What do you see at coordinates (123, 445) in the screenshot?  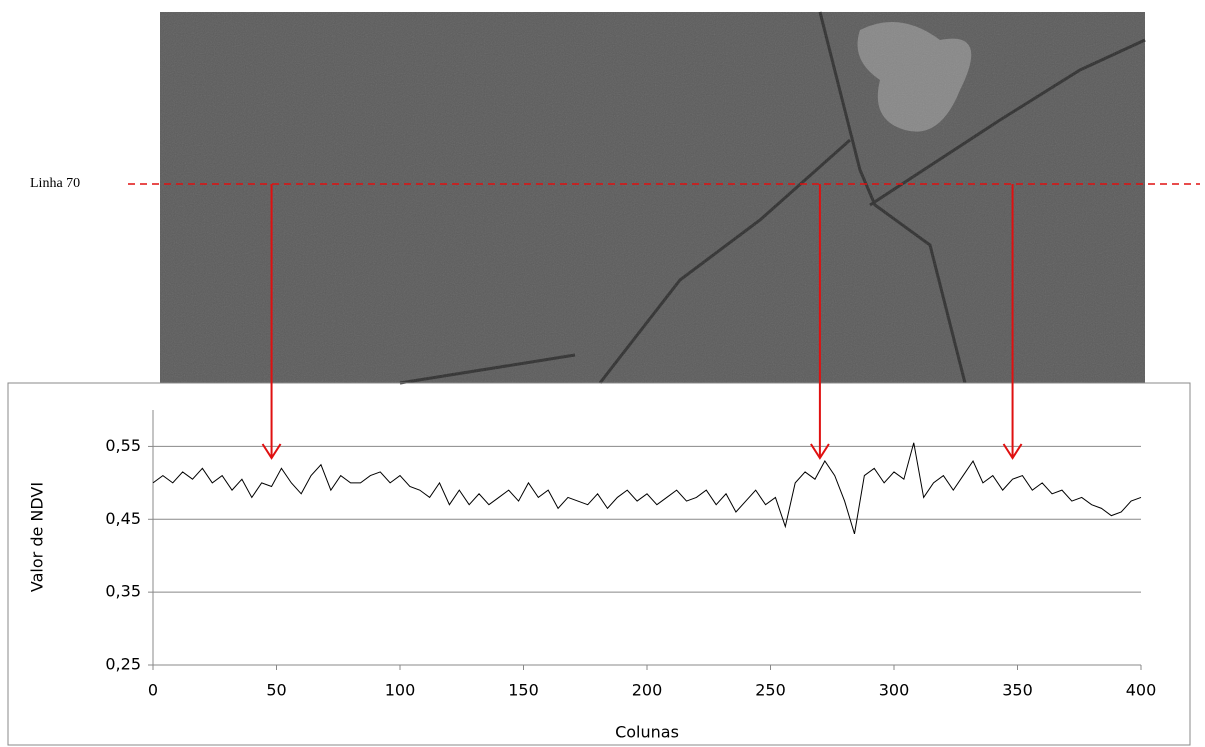 I see `y-tick-label: 0,55` at bounding box center [123, 445].